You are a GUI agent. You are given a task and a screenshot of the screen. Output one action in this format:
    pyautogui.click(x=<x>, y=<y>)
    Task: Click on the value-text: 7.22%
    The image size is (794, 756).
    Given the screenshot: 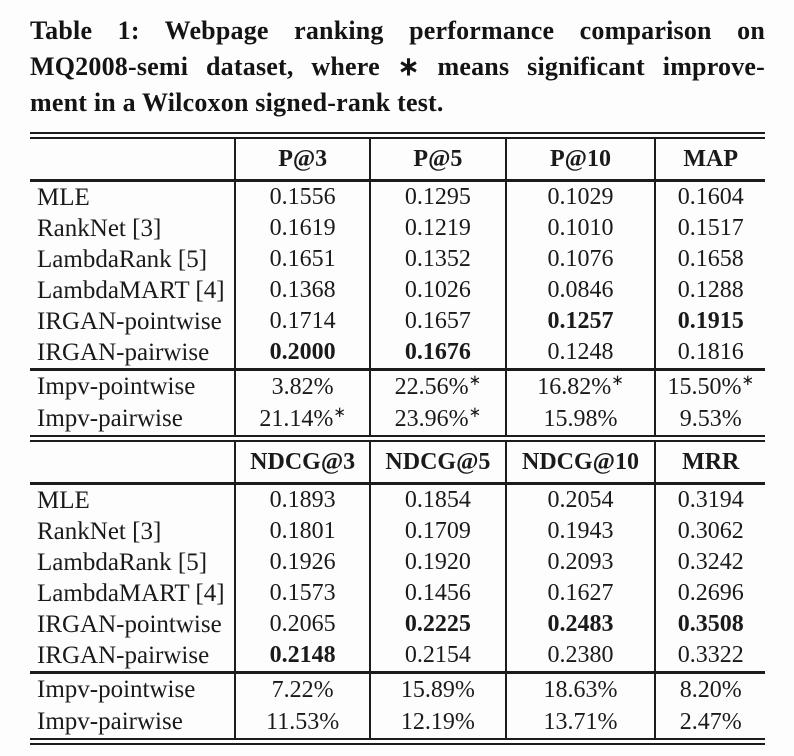 What is the action you would take?
    pyautogui.click(x=302, y=689)
    